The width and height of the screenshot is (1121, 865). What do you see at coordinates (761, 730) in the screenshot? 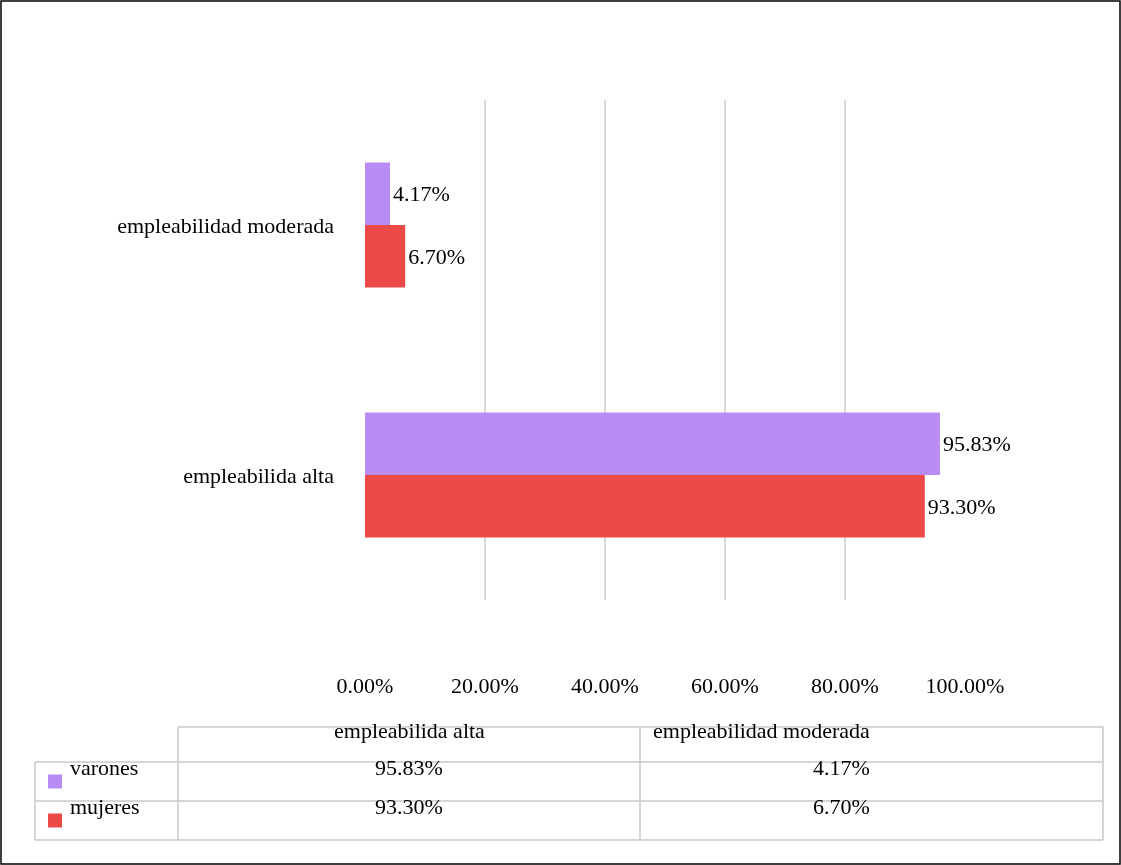
I see `category-label: empleabilidad moderada` at bounding box center [761, 730].